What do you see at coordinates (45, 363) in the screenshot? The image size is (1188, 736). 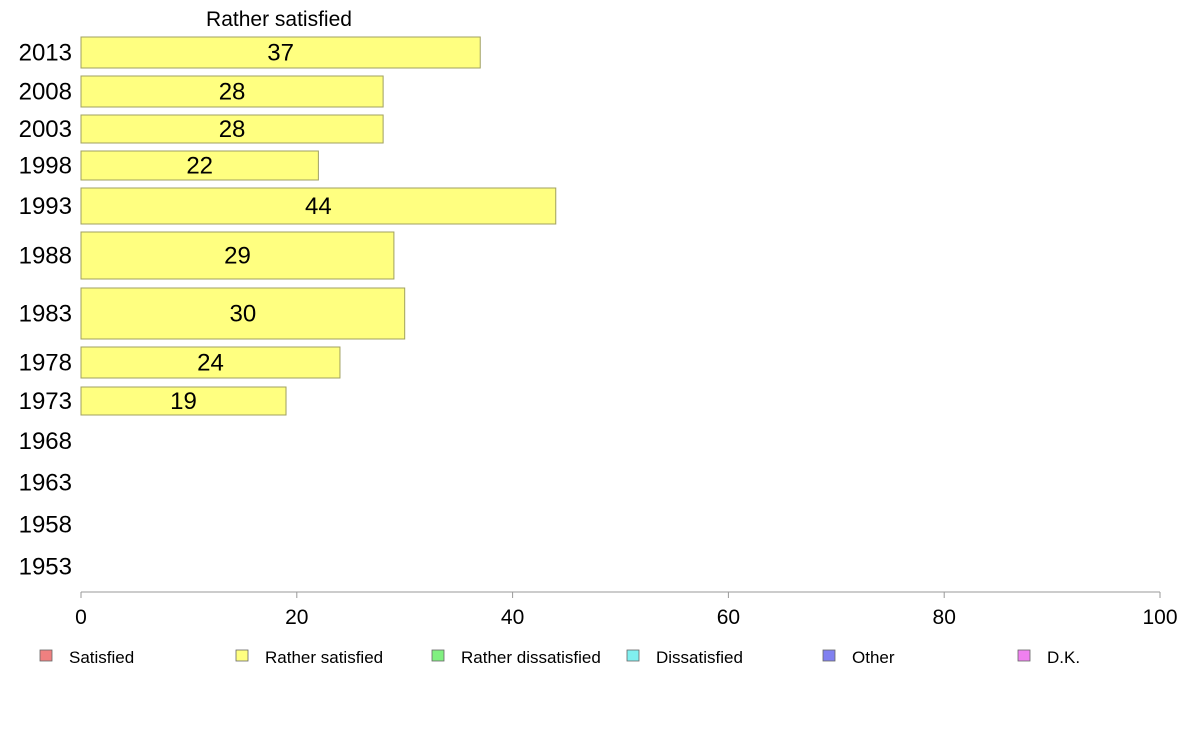 I see `y-tick-label-1978: 1978` at bounding box center [45, 363].